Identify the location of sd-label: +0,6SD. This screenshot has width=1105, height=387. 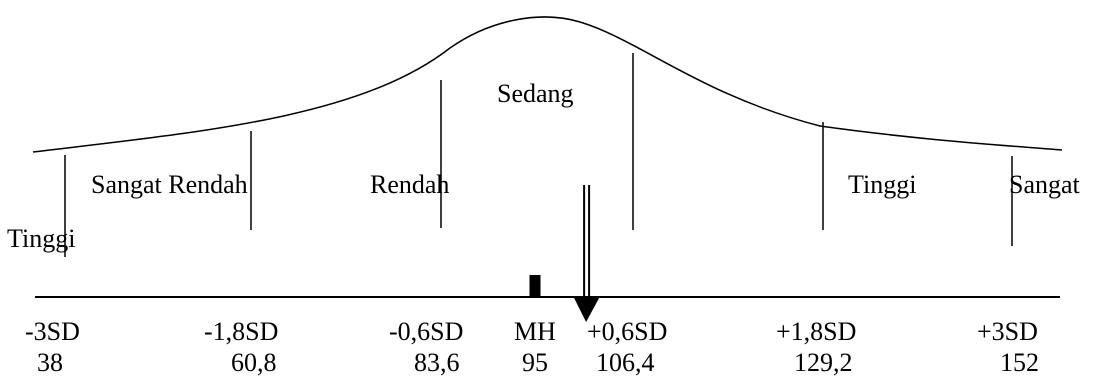
(627, 331).